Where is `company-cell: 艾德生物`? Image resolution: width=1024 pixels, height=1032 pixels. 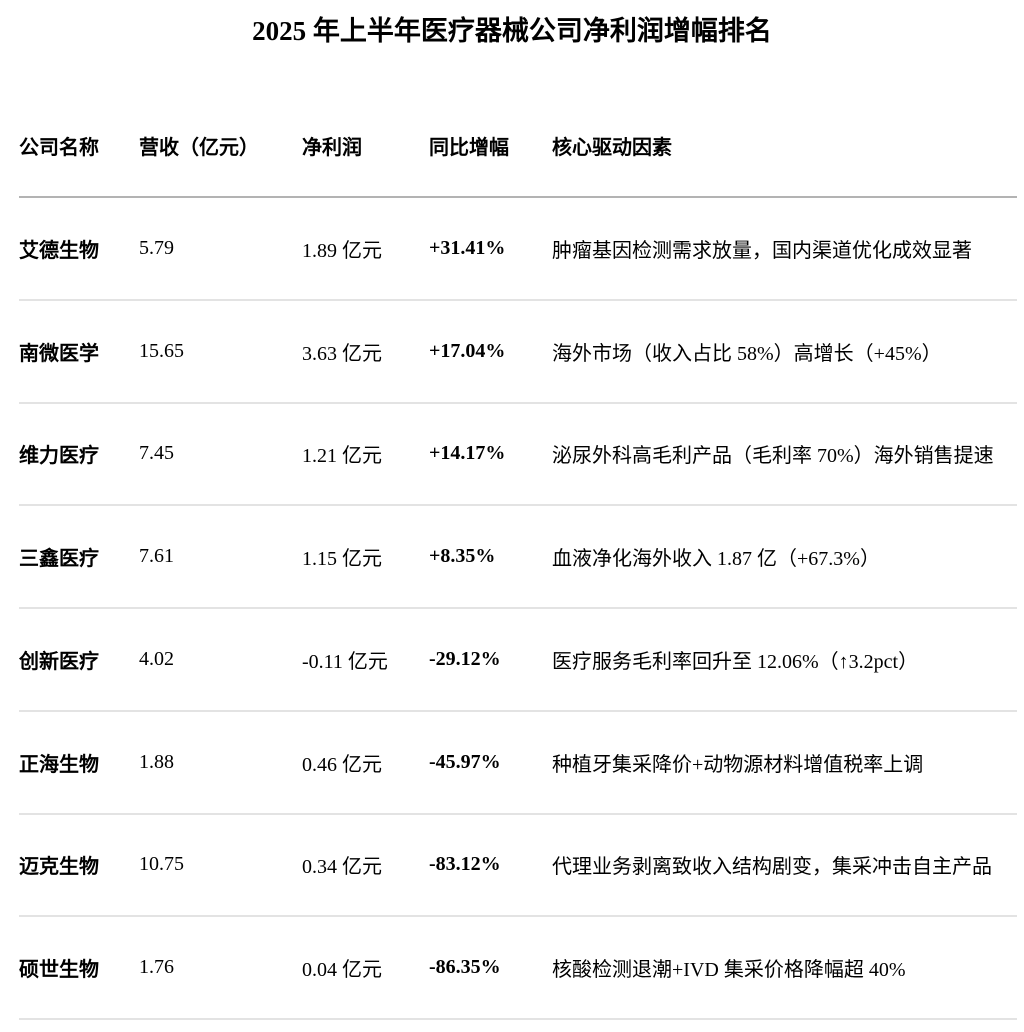
company-cell: 艾德生物 is located at coordinates (59, 250).